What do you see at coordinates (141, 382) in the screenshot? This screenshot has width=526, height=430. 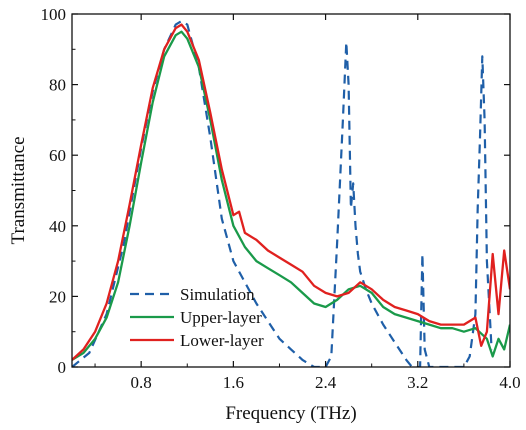 I see `x-tick-label: 0.8` at bounding box center [141, 382].